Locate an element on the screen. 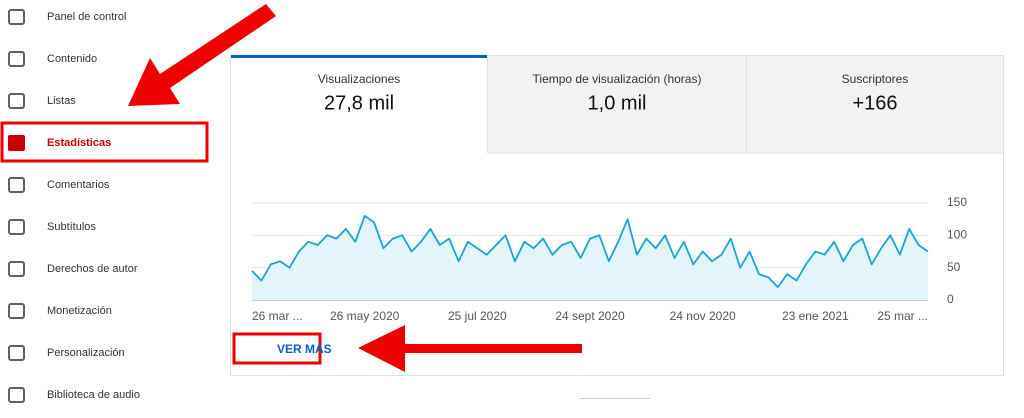  y-tick-label: 50 is located at coordinates (954, 267).